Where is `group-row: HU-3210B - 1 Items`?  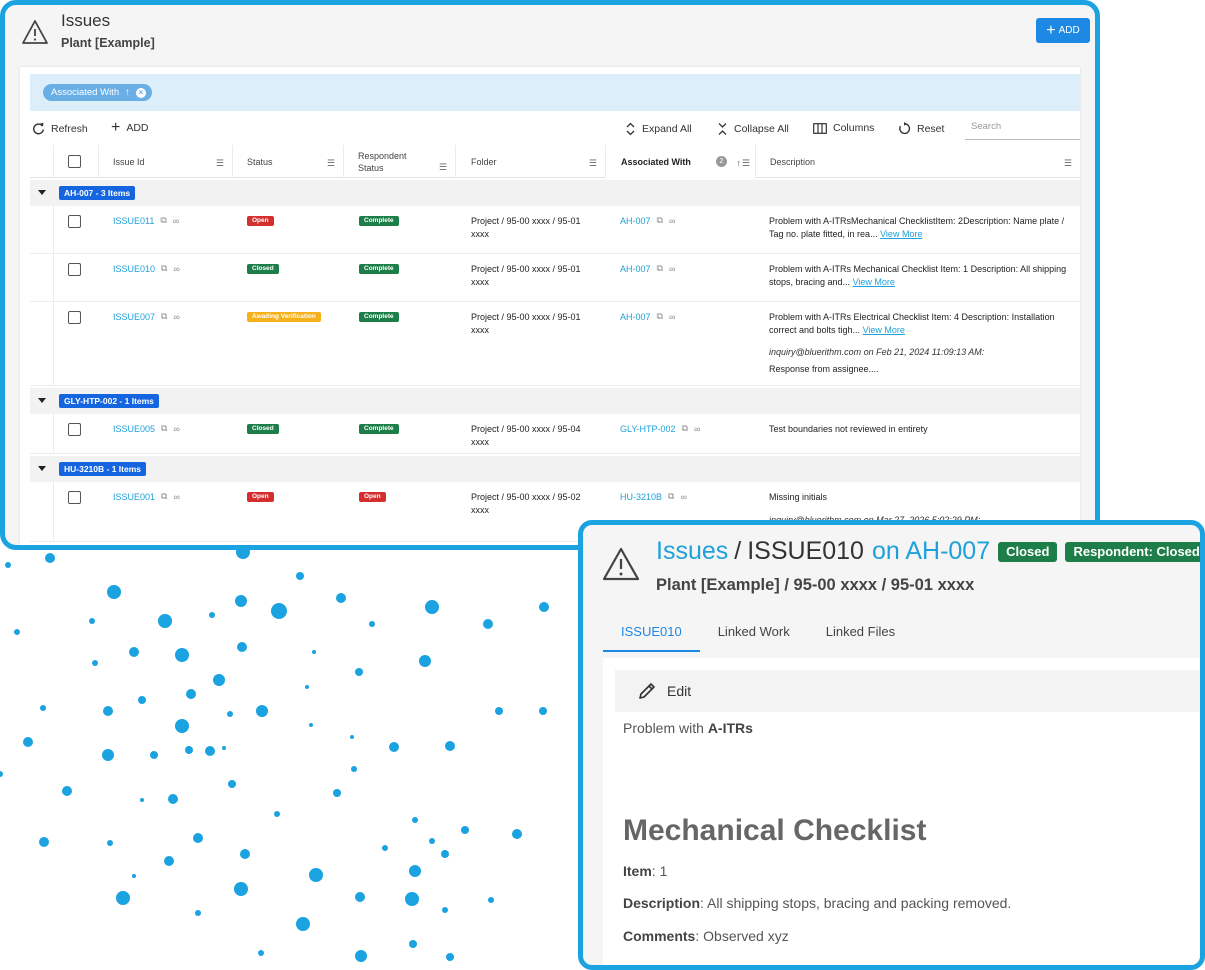
group-row: HU-3210B - 1 Items is located at coordinates (555, 469).